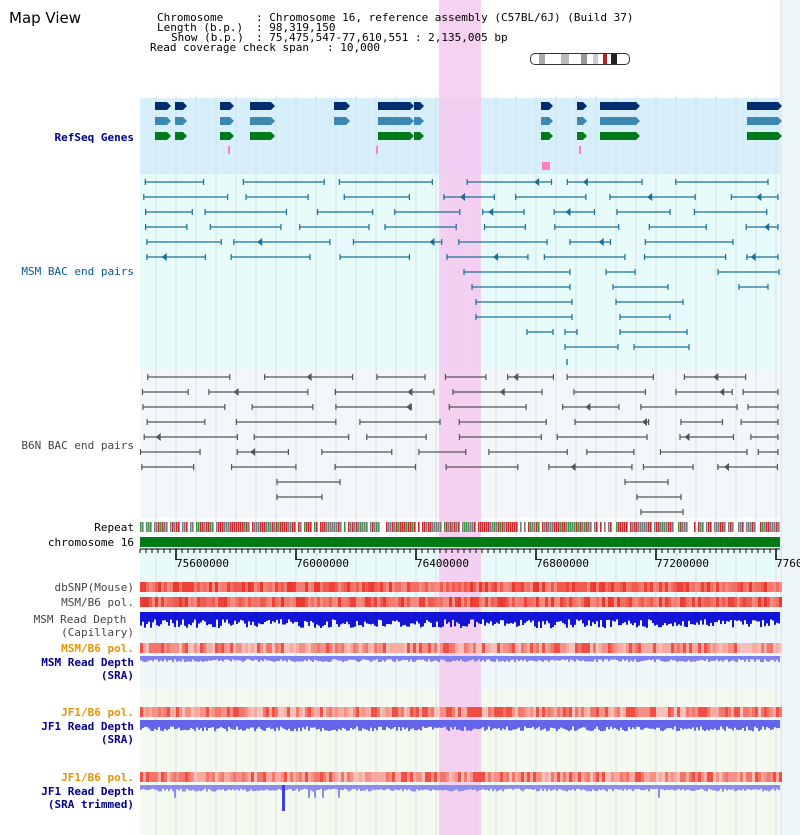 The height and width of the screenshot is (835, 800). I want to click on chromosome-bar, so click(460, 542).